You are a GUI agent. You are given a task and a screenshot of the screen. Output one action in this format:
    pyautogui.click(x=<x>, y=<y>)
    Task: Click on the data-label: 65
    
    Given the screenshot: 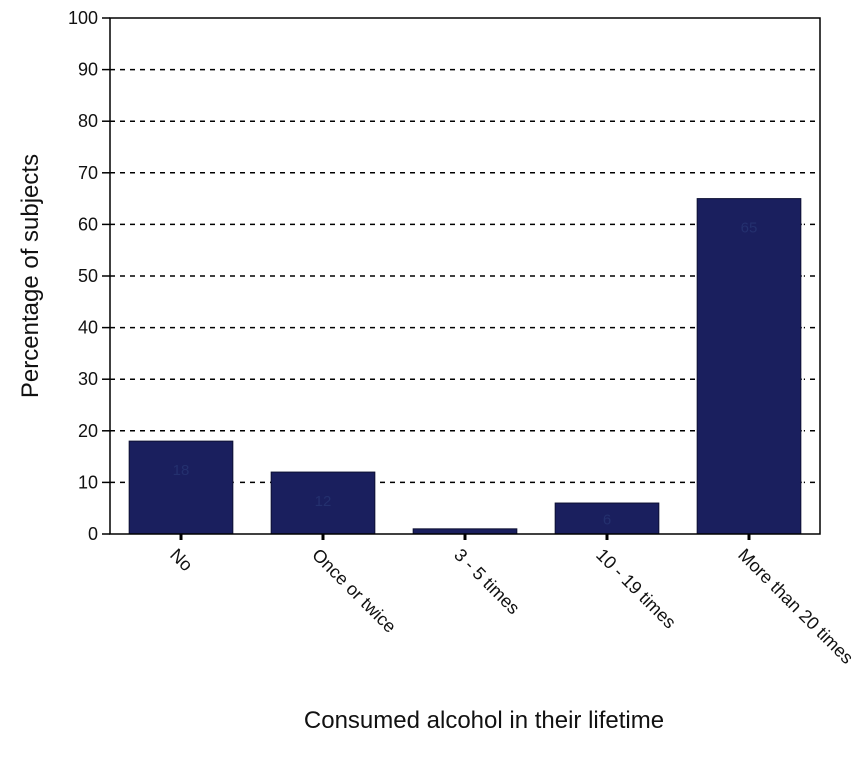 What is the action you would take?
    pyautogui.click(x=749, y=228)
    